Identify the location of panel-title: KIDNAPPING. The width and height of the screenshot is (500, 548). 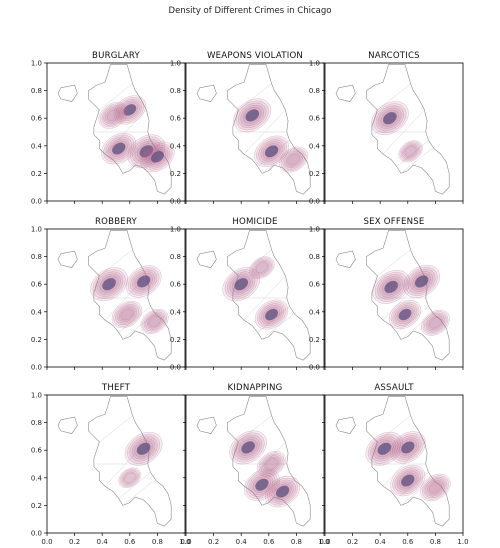
(254, 388).